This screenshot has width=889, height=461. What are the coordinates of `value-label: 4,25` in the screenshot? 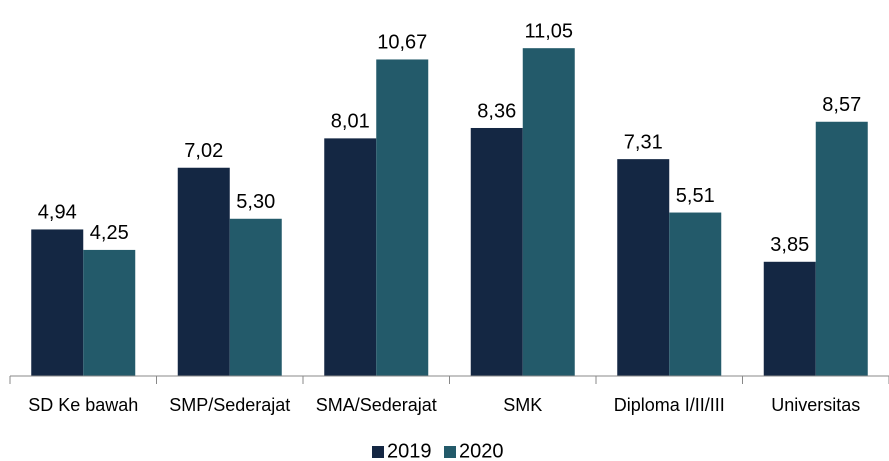 It's located at (109, 233).